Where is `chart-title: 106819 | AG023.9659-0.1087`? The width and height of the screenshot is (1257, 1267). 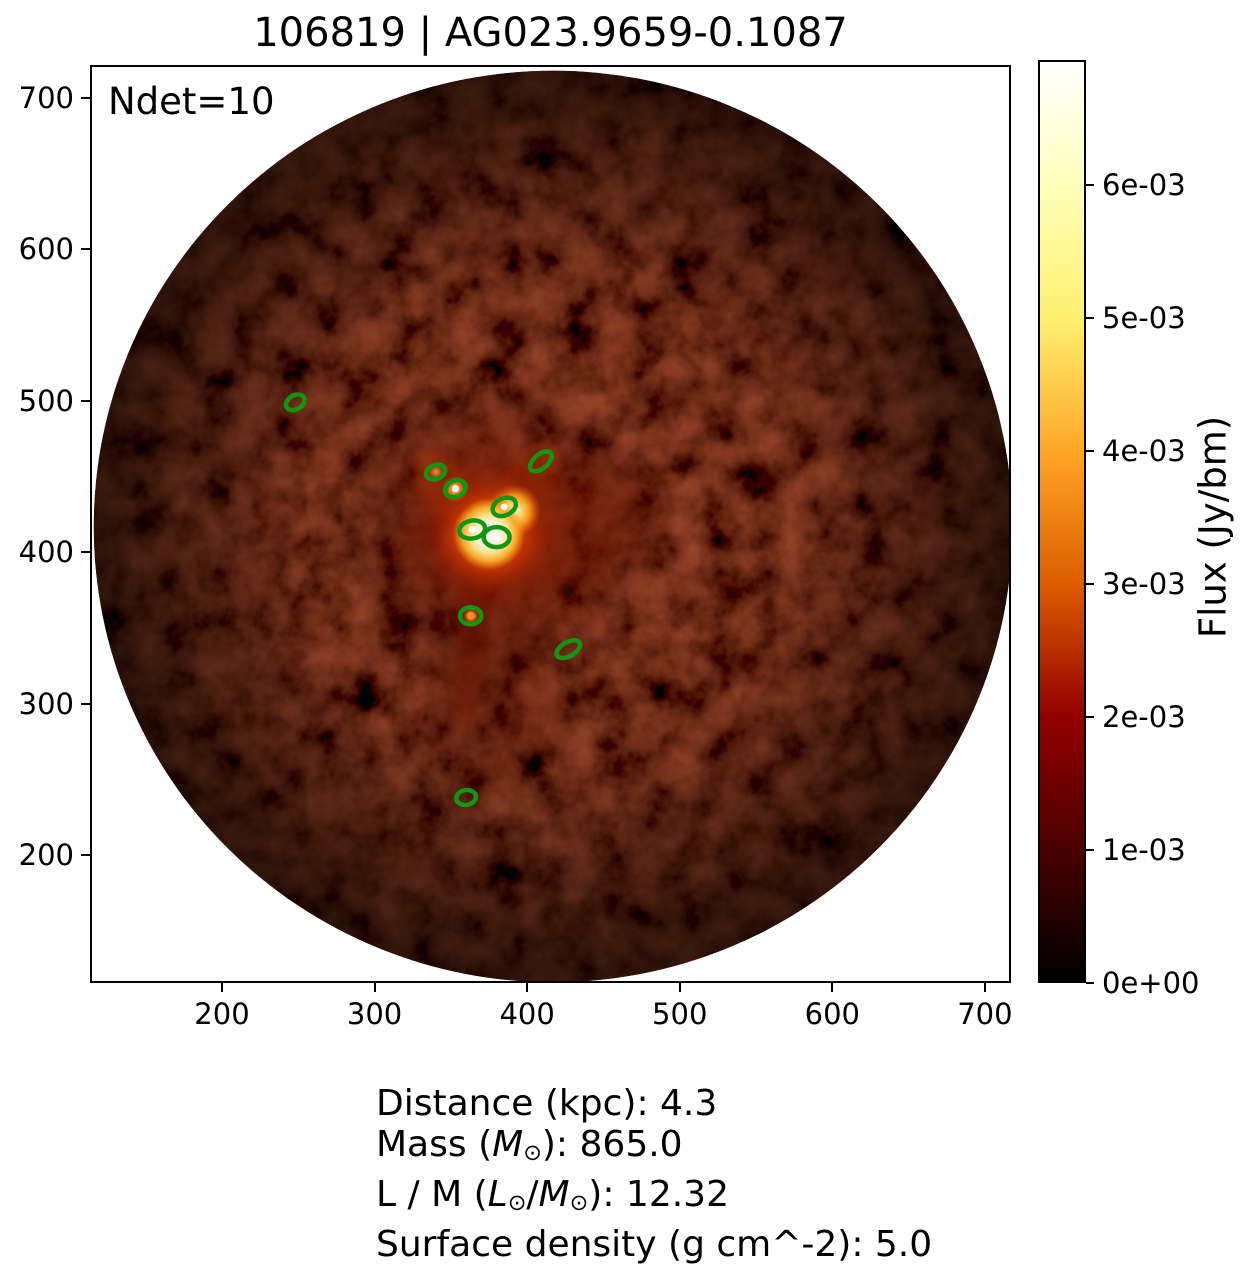
chart-title: 106819 | AG023.9659-0.1087 is located at coordinates (550, 33).